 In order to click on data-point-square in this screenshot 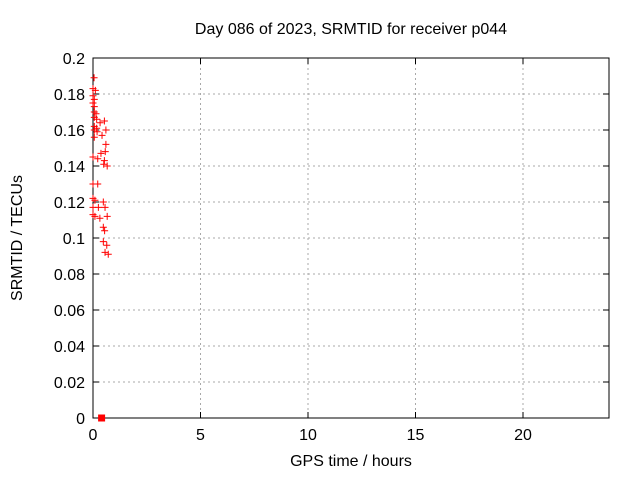, I will do `click(102, 418)`.